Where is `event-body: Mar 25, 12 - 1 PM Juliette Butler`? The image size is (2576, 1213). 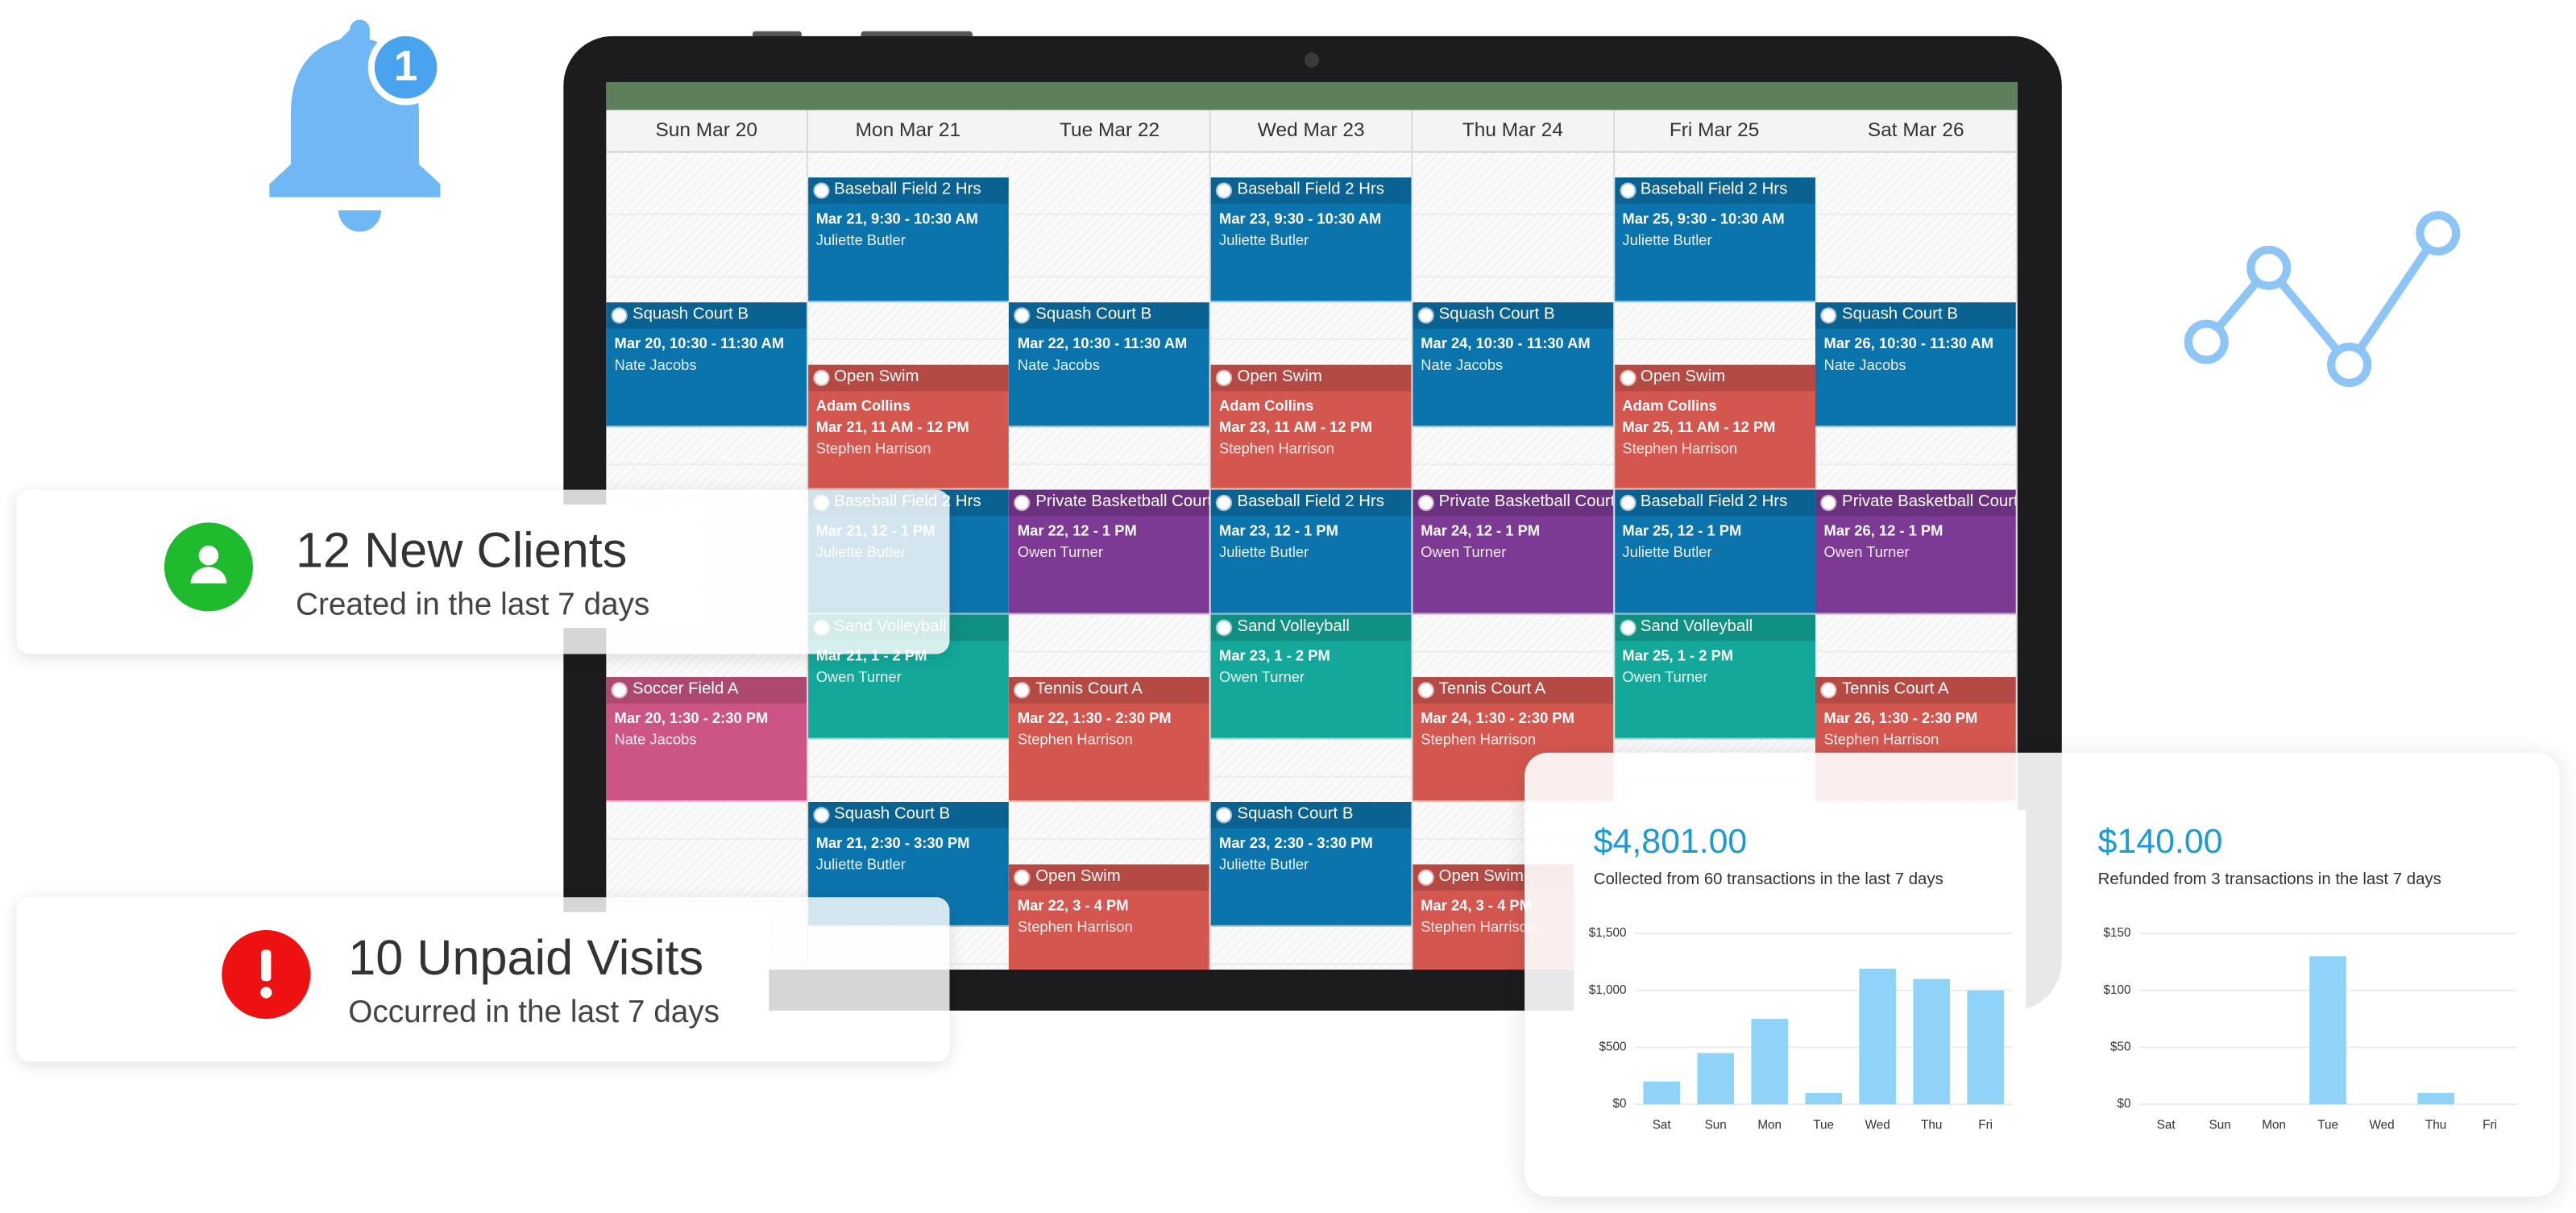
event-body: Mar 25, 12 - 1 PM Juliette Butler is located at coordinates (1714, 539).